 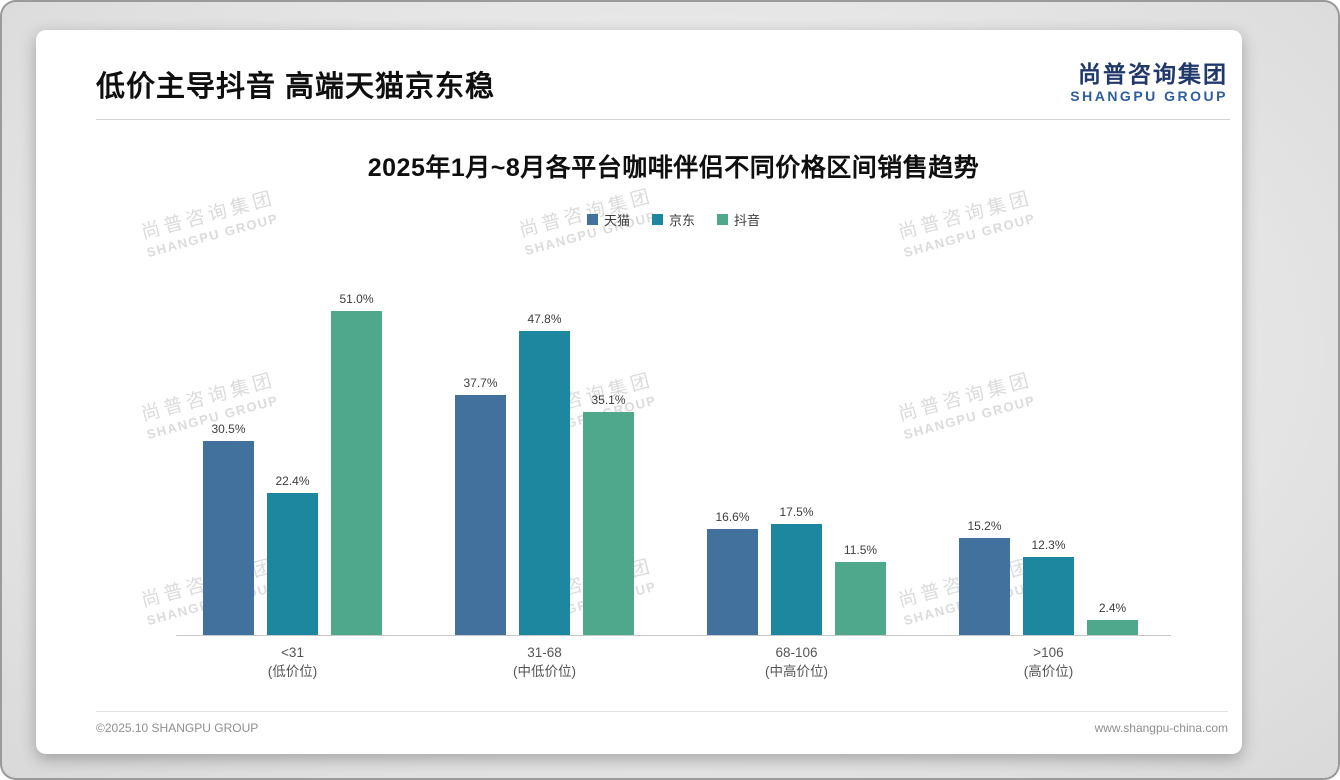 I want to click on bar-京东-<31: 22.4%, so click(x=292, y=554).